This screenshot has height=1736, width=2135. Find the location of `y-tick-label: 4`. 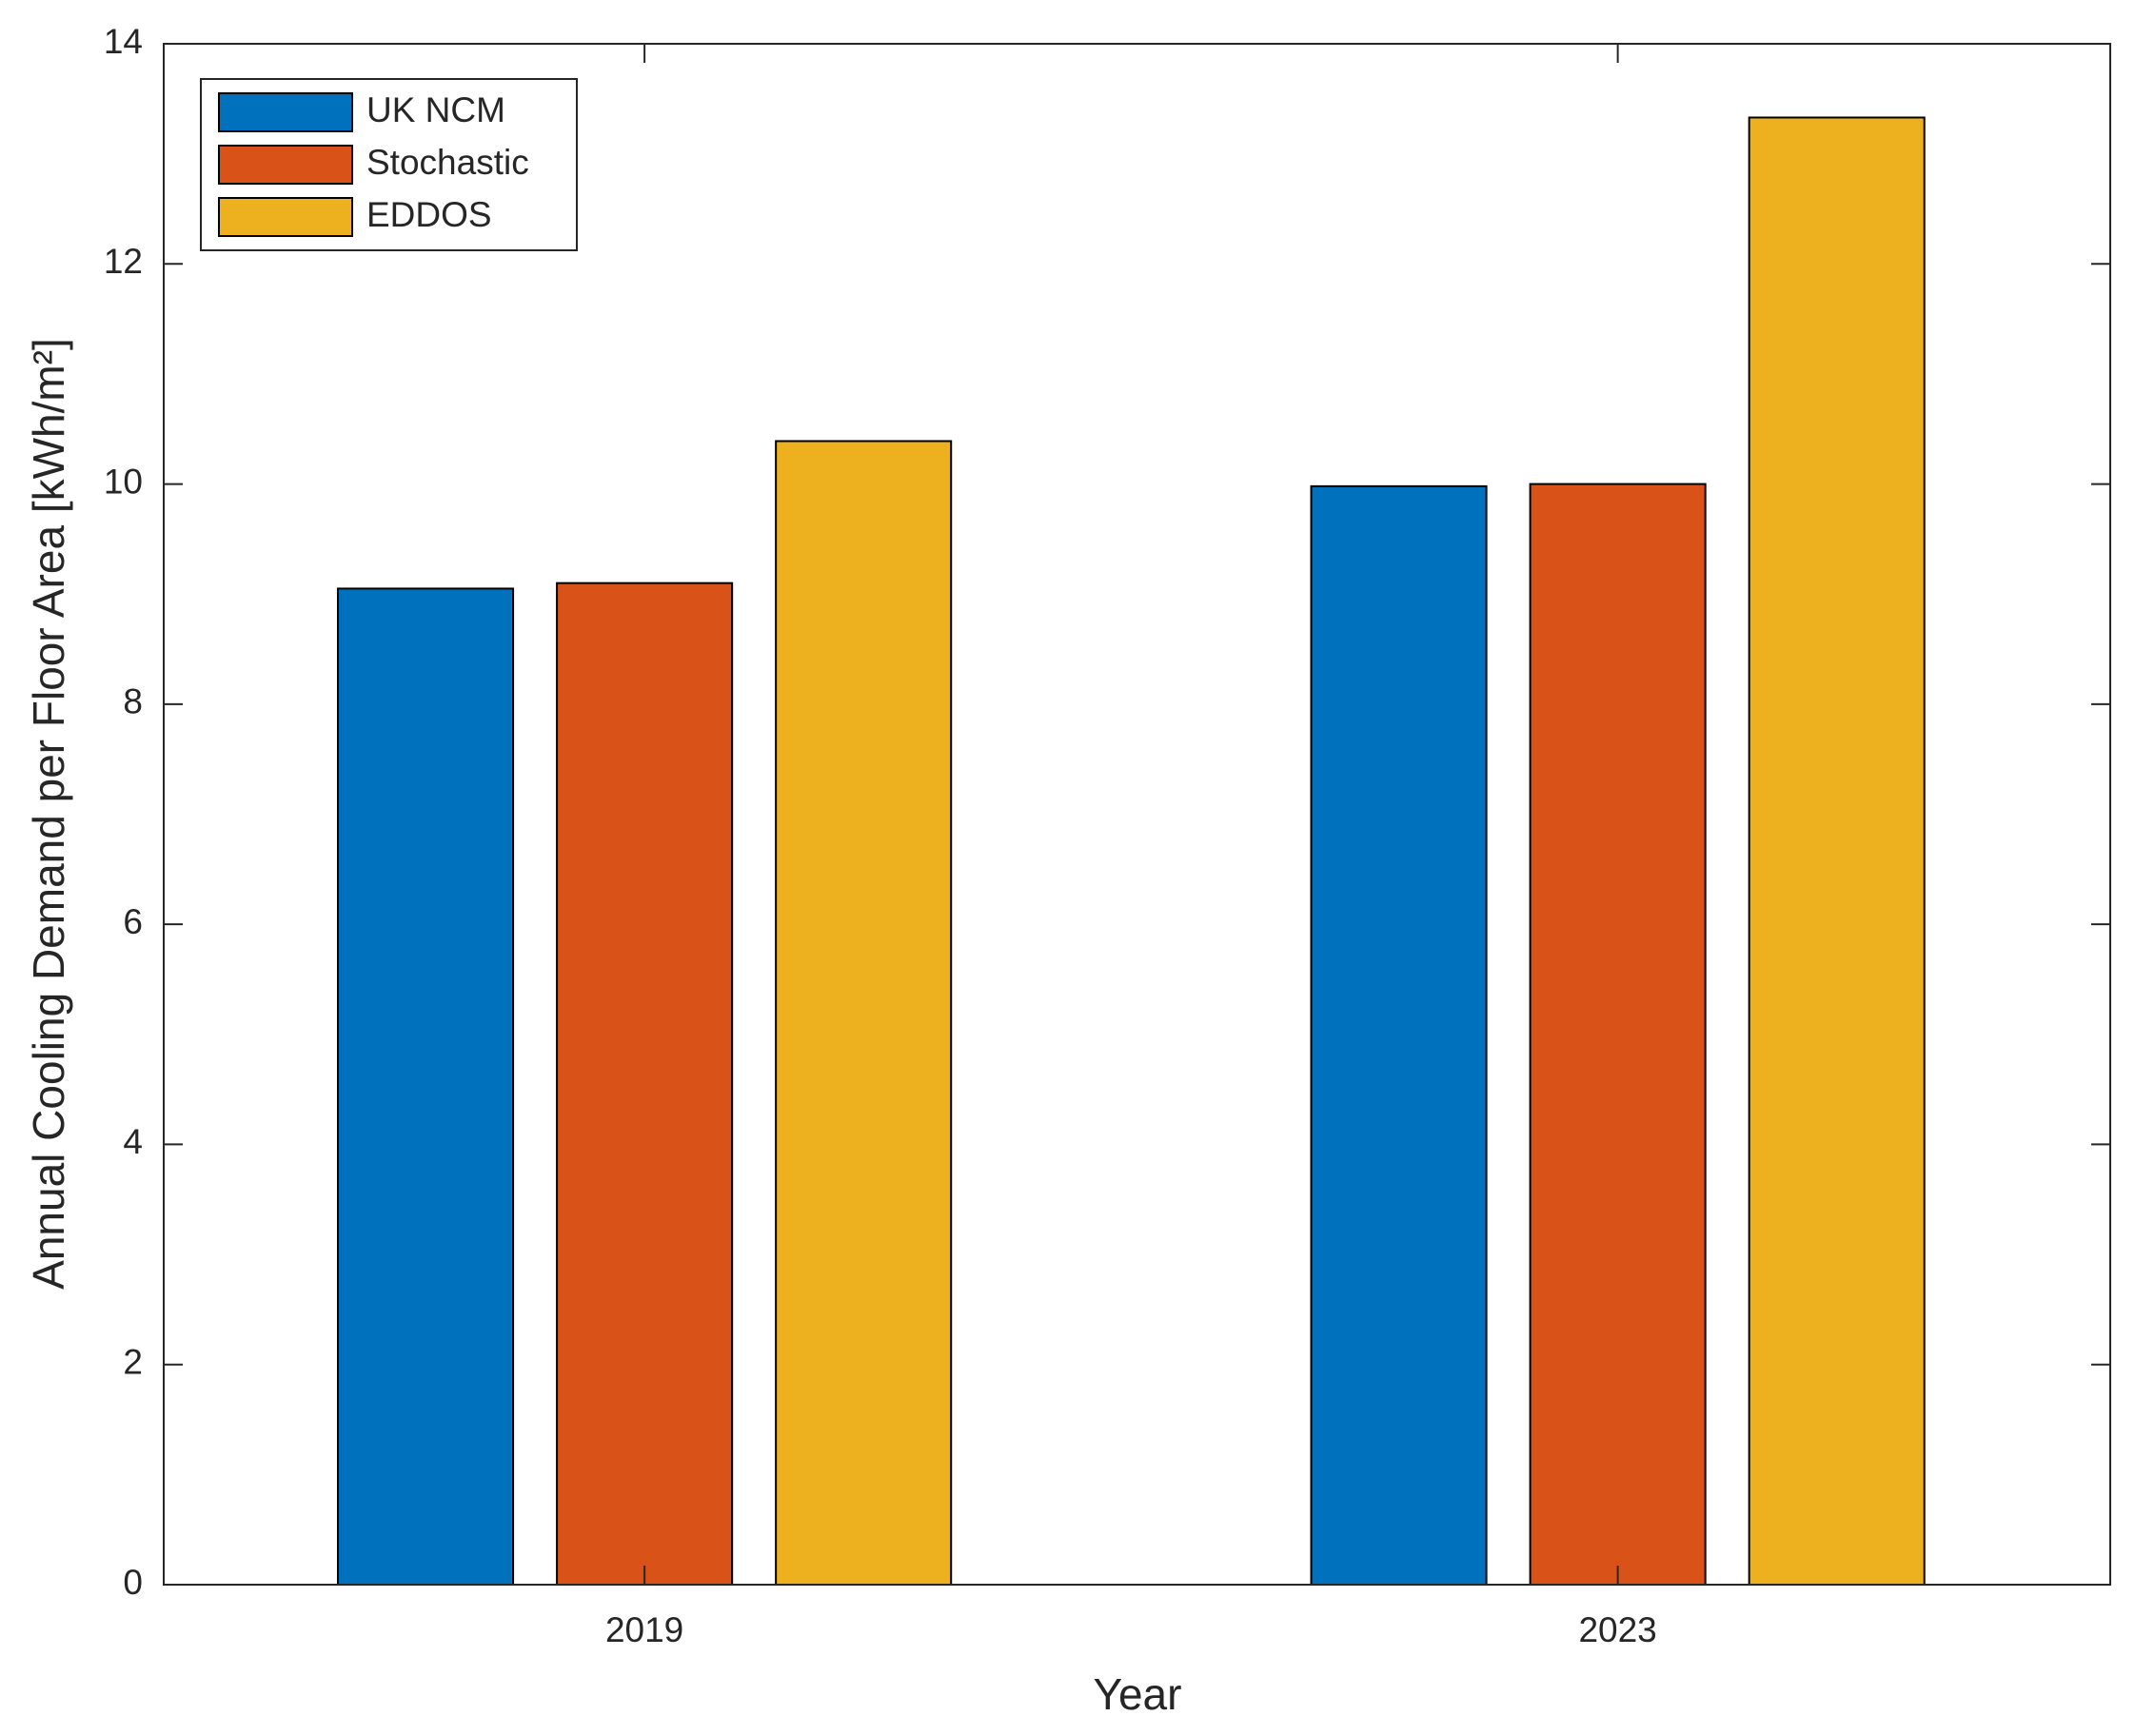

y-tick-label: 4 is located at coordinates (133, 1141).